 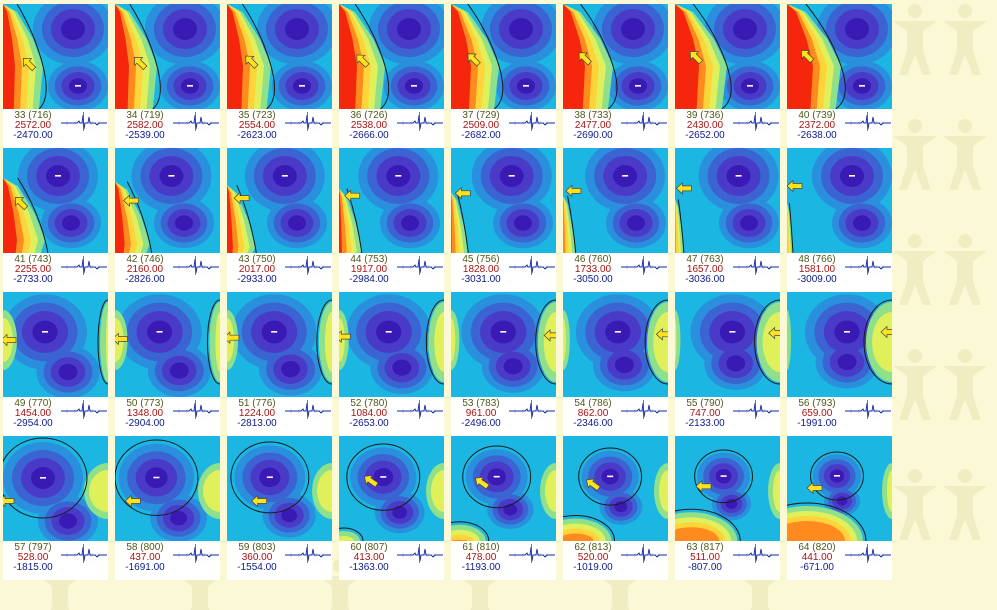 What do you see at coordinates (33, 135) in the screenshot?
I see `min-value-label: -2470.00` at bounding box center [33, 135].